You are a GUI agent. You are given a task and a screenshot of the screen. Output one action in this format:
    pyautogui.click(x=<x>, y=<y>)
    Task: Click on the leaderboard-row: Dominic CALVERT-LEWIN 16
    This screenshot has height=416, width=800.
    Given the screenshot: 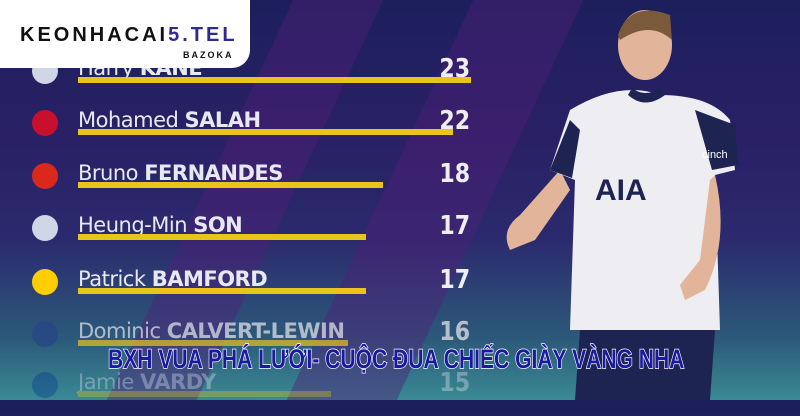 What is the action you would take?
    pyautogui.click(x=240, y=339)
    